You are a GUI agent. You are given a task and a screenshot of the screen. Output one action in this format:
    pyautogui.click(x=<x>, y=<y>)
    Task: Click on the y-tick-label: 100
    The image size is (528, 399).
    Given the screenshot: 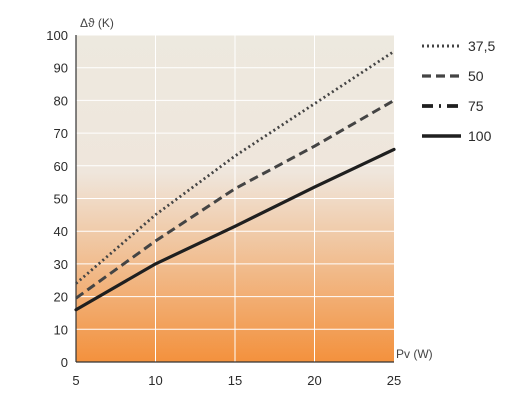 What is the action you would take?
    pyautogui.click(x=57, y=35)
    